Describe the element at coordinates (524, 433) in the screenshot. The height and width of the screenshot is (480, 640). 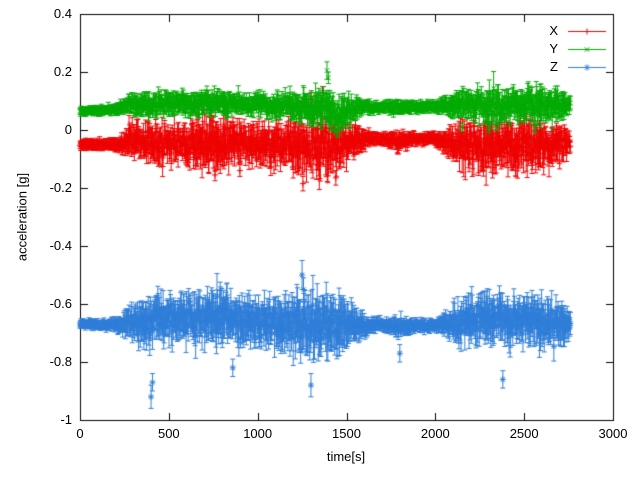
I see `x-tick-label: 2500` at that location.